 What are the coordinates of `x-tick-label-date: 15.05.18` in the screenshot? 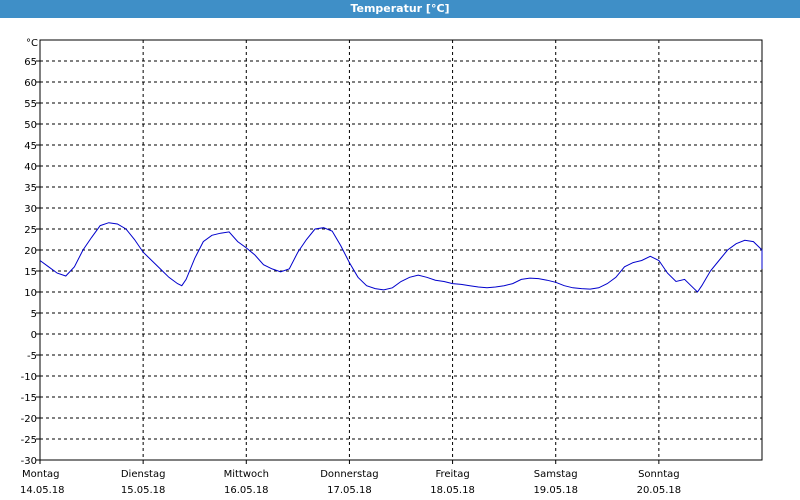 It's located at (143, 490).